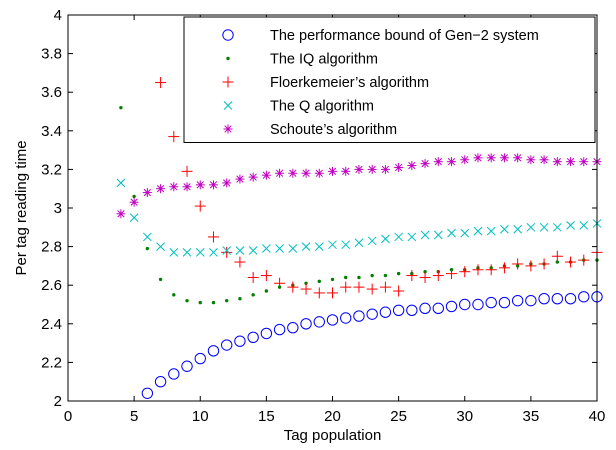  Describe the element at coordinates (51, 247) in the screenshot. I see `y-tick-label: 2.8` at that location.